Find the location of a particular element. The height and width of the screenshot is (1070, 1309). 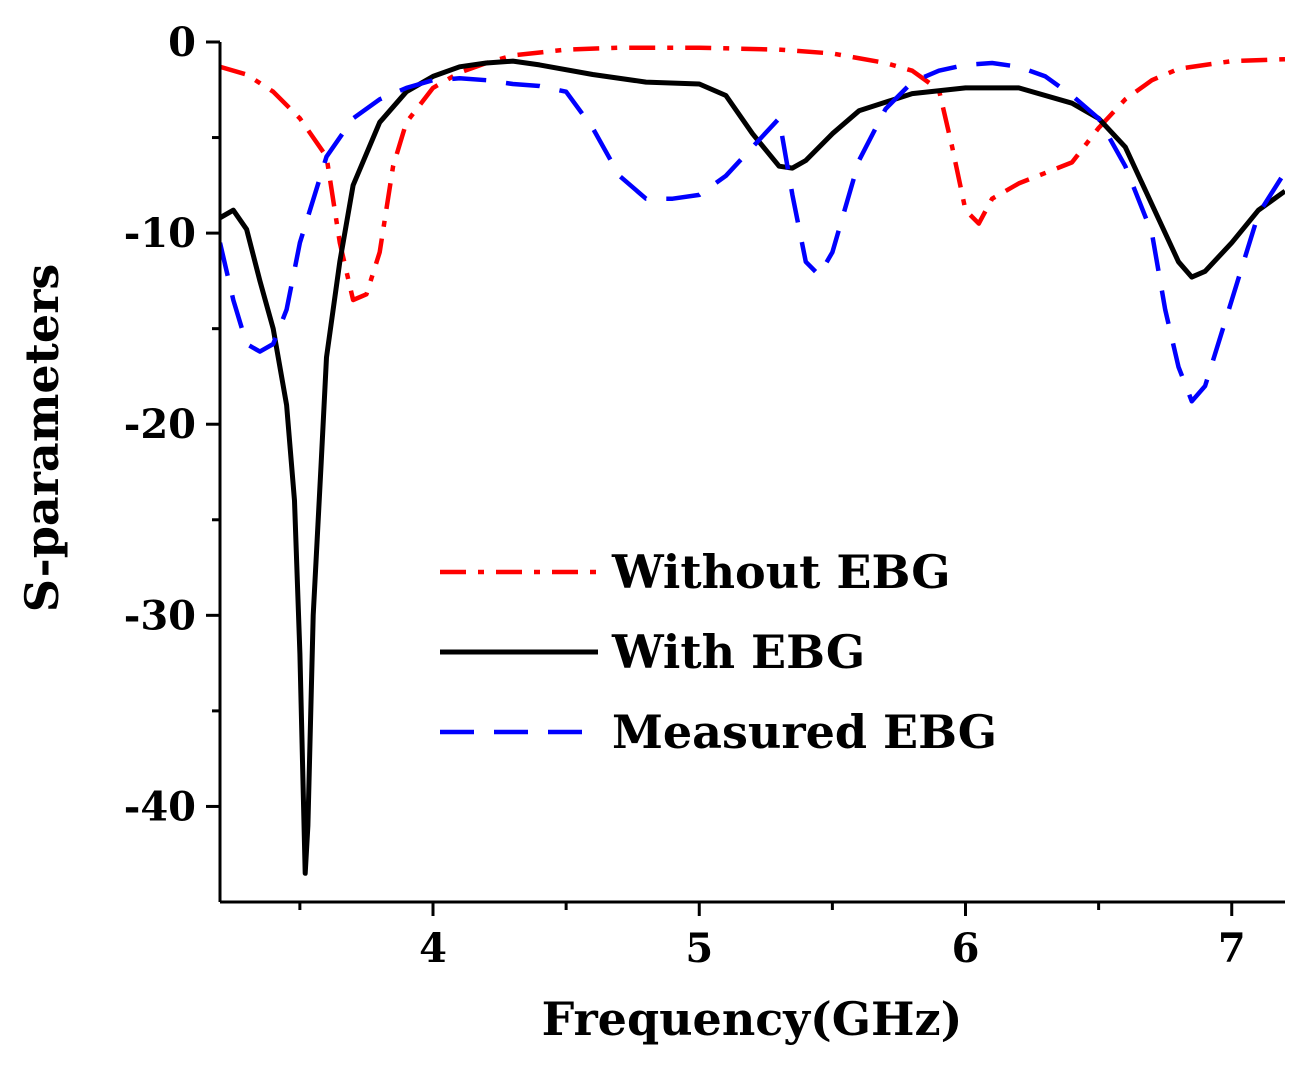

legend-label-with-ebg: With EBG is located at coordinates (738, 652).